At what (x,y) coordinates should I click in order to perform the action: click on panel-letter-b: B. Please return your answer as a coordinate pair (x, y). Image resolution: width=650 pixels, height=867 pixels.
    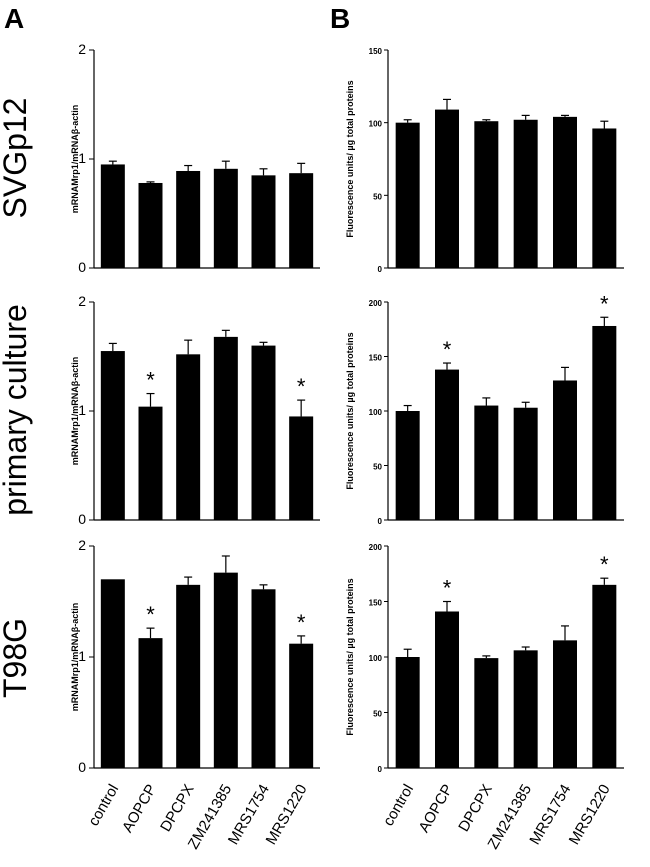
    Looking at the image, I should click on (340, 18).